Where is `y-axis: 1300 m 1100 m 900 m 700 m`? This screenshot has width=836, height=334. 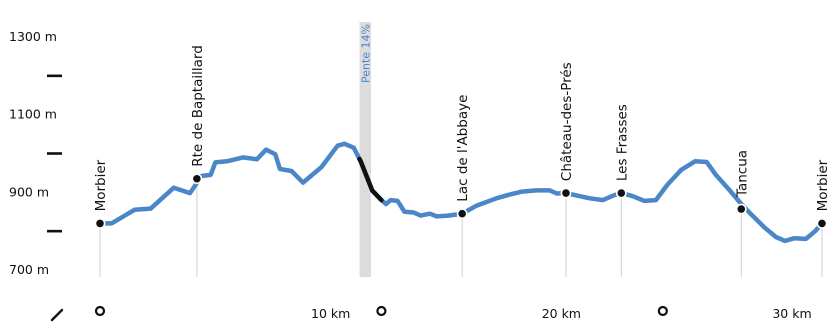 y-axis: 1300 m 1100 m 900 m 700 m is located at coordinates (35, 153).